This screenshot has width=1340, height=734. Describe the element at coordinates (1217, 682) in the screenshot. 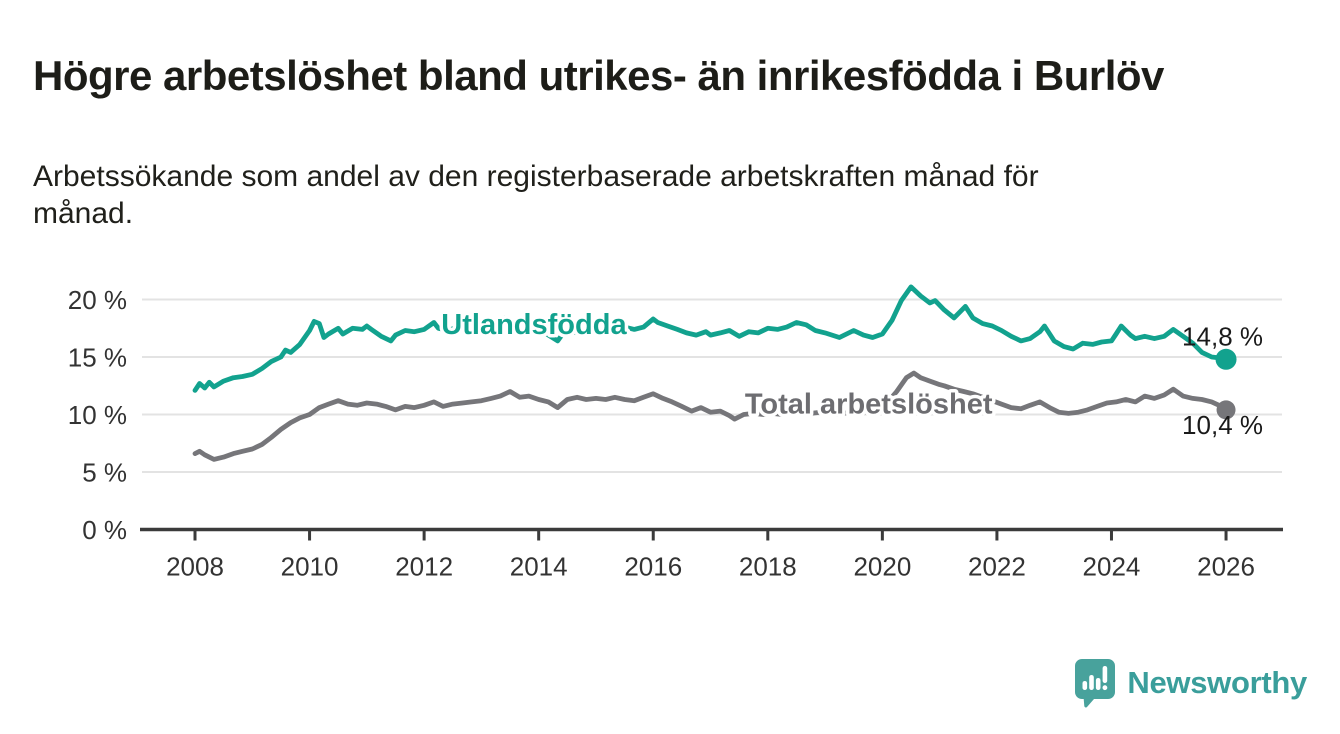

I see `brand-wordmark: Newsworthy` at that location.